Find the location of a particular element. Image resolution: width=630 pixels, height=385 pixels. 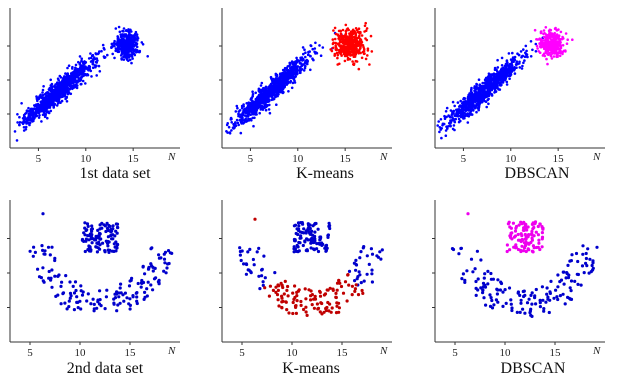

panel-3-caption: DBSCAN is located at coordinates (537, 173).